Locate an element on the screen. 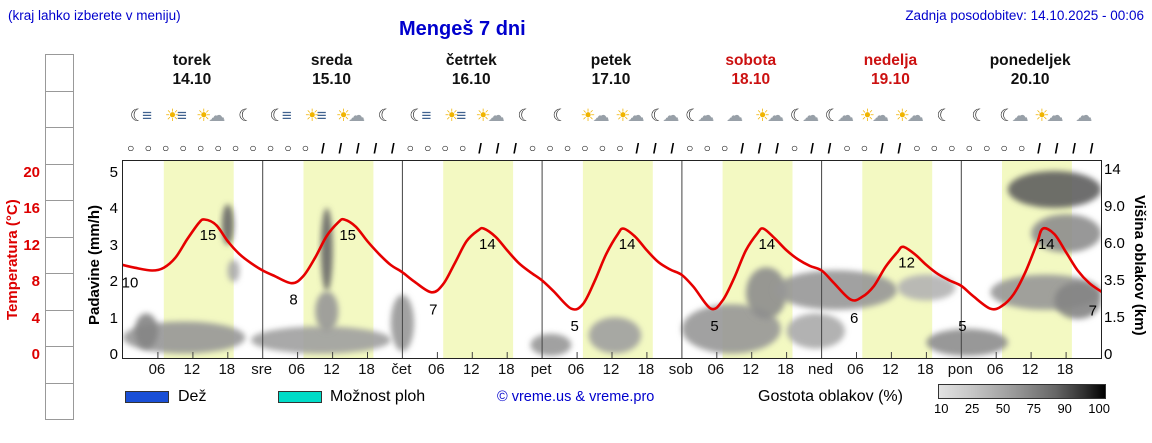 The image size is (1152, 443). day-date: 18.10 is located at coordinates (751, 79).